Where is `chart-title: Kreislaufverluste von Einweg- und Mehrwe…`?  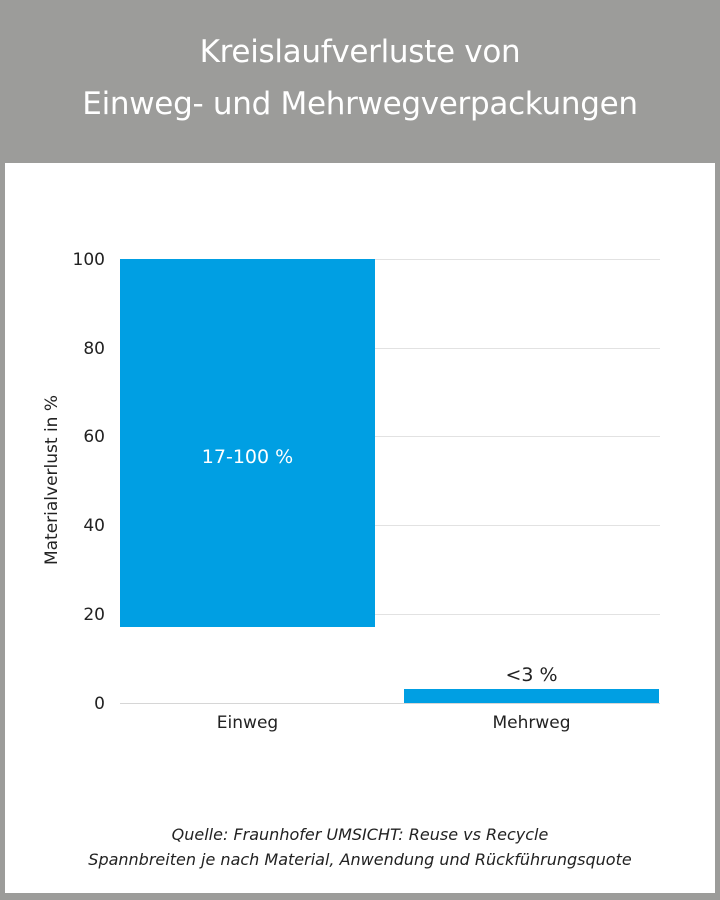
chart-title: Kreislaufverluste von Einweg- und Mehrwe… is located at coordinates (360, 78).